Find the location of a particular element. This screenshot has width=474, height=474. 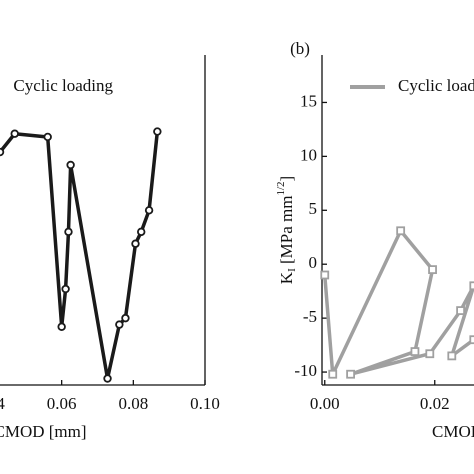

panel-label: (b) is located at coordinates (300, 48).